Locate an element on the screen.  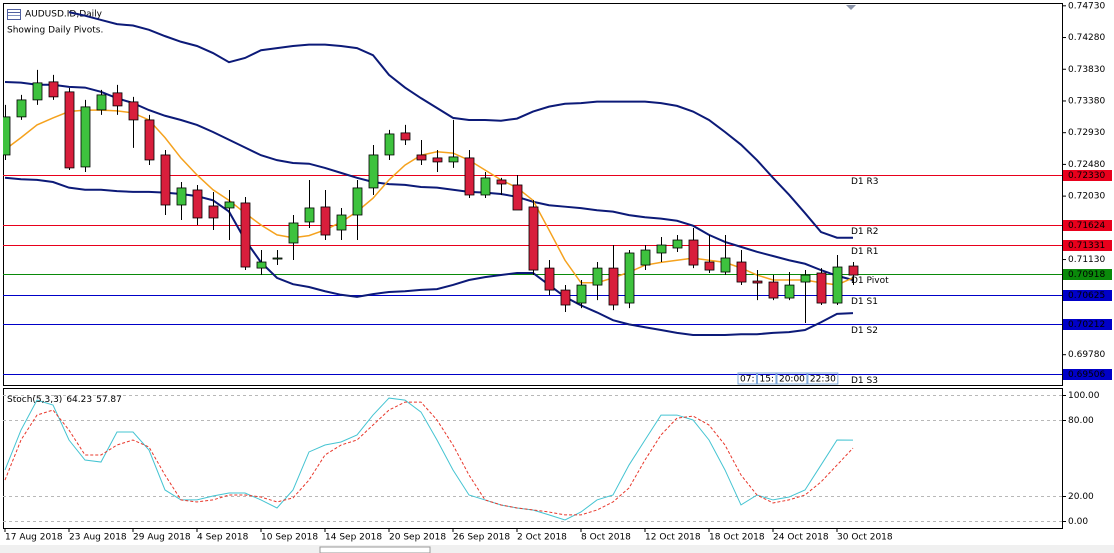
y-tick-label: 20.00 is located at coordinates (1081, 497).